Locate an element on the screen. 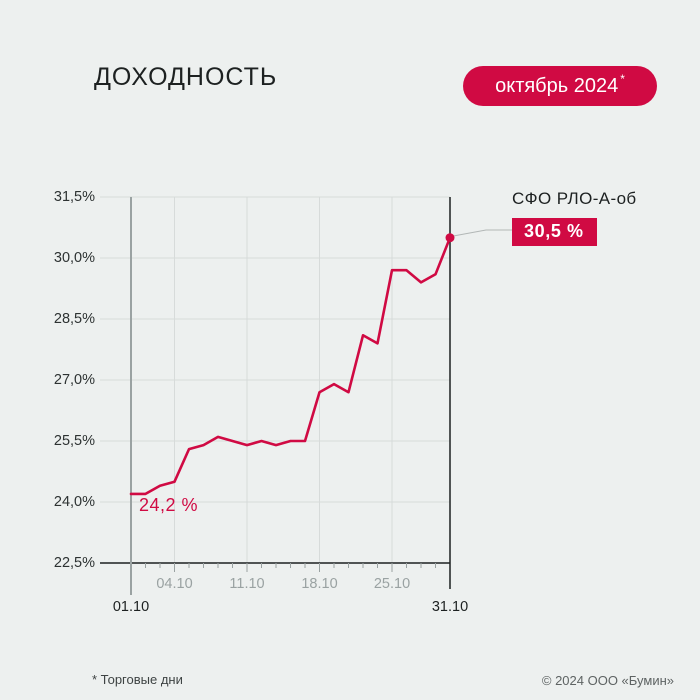  period-badge-asterisk: * is located at coordinates (622, 79).